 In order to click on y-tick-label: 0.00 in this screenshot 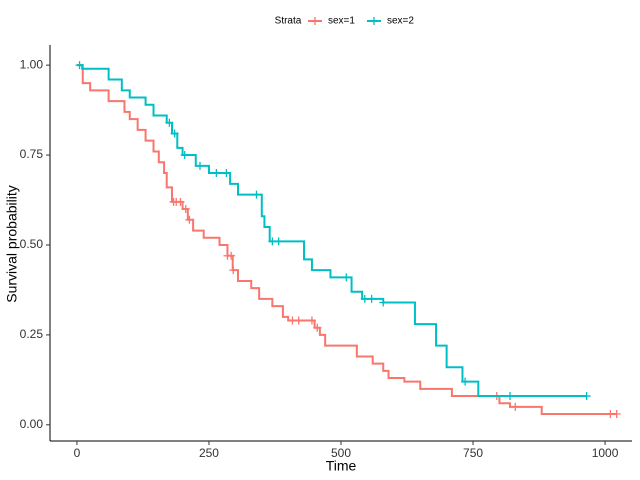, I will do `click(32, 424)`.